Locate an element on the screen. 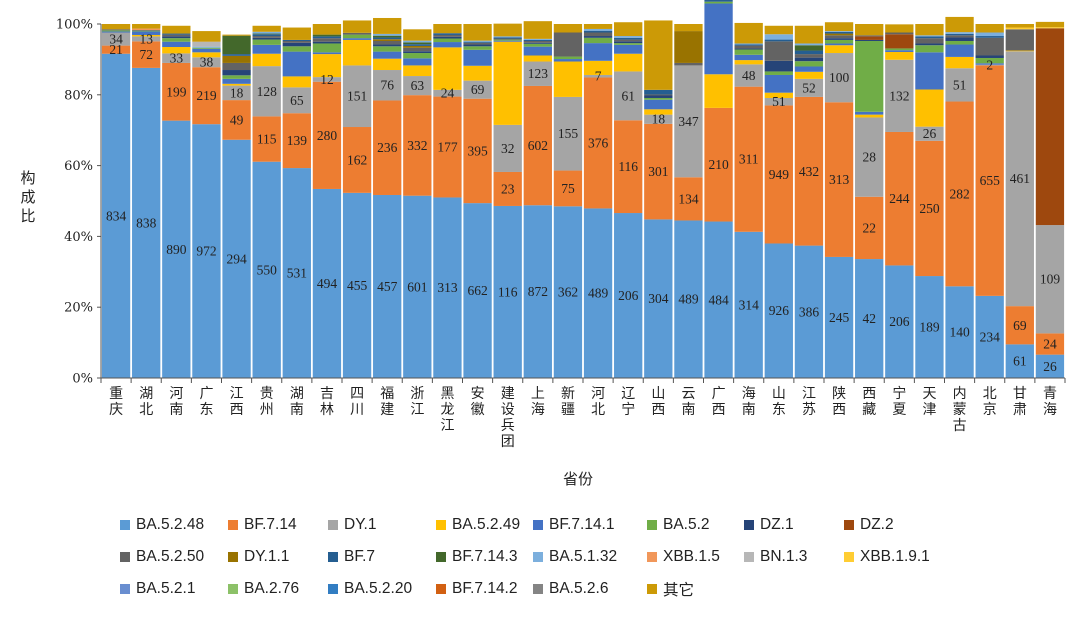  legend-label: BN.1.3 is located at coordinates (784, 556).